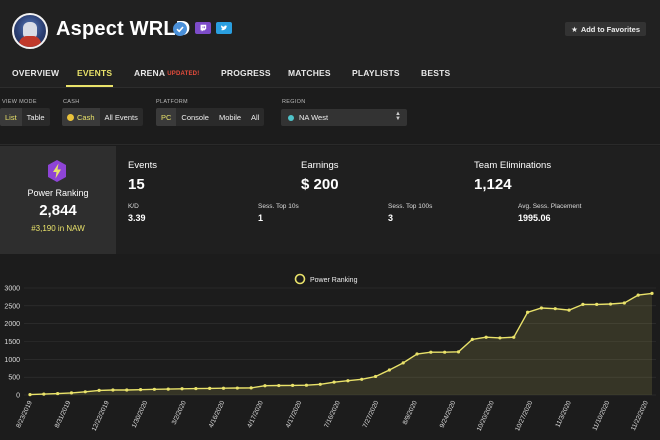  What do you see at coordinates (133, 206) in the screenshot?
I see `kd-label: K/D` at bounding box center [133, 206].